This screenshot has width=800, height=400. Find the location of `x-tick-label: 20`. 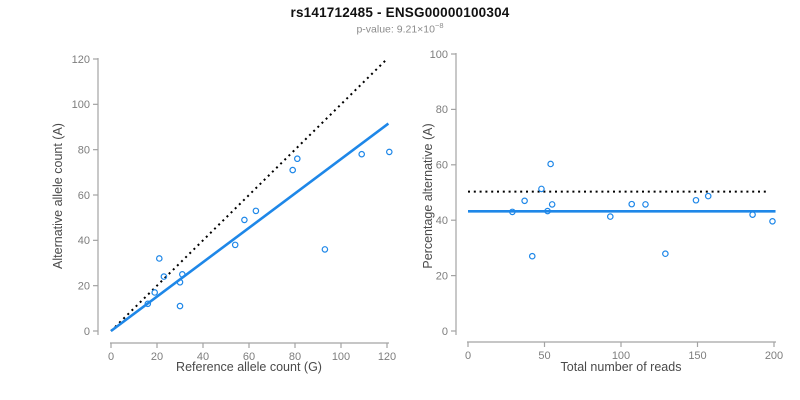

x-tick-label: 20 is located at coordinates (157, 357).